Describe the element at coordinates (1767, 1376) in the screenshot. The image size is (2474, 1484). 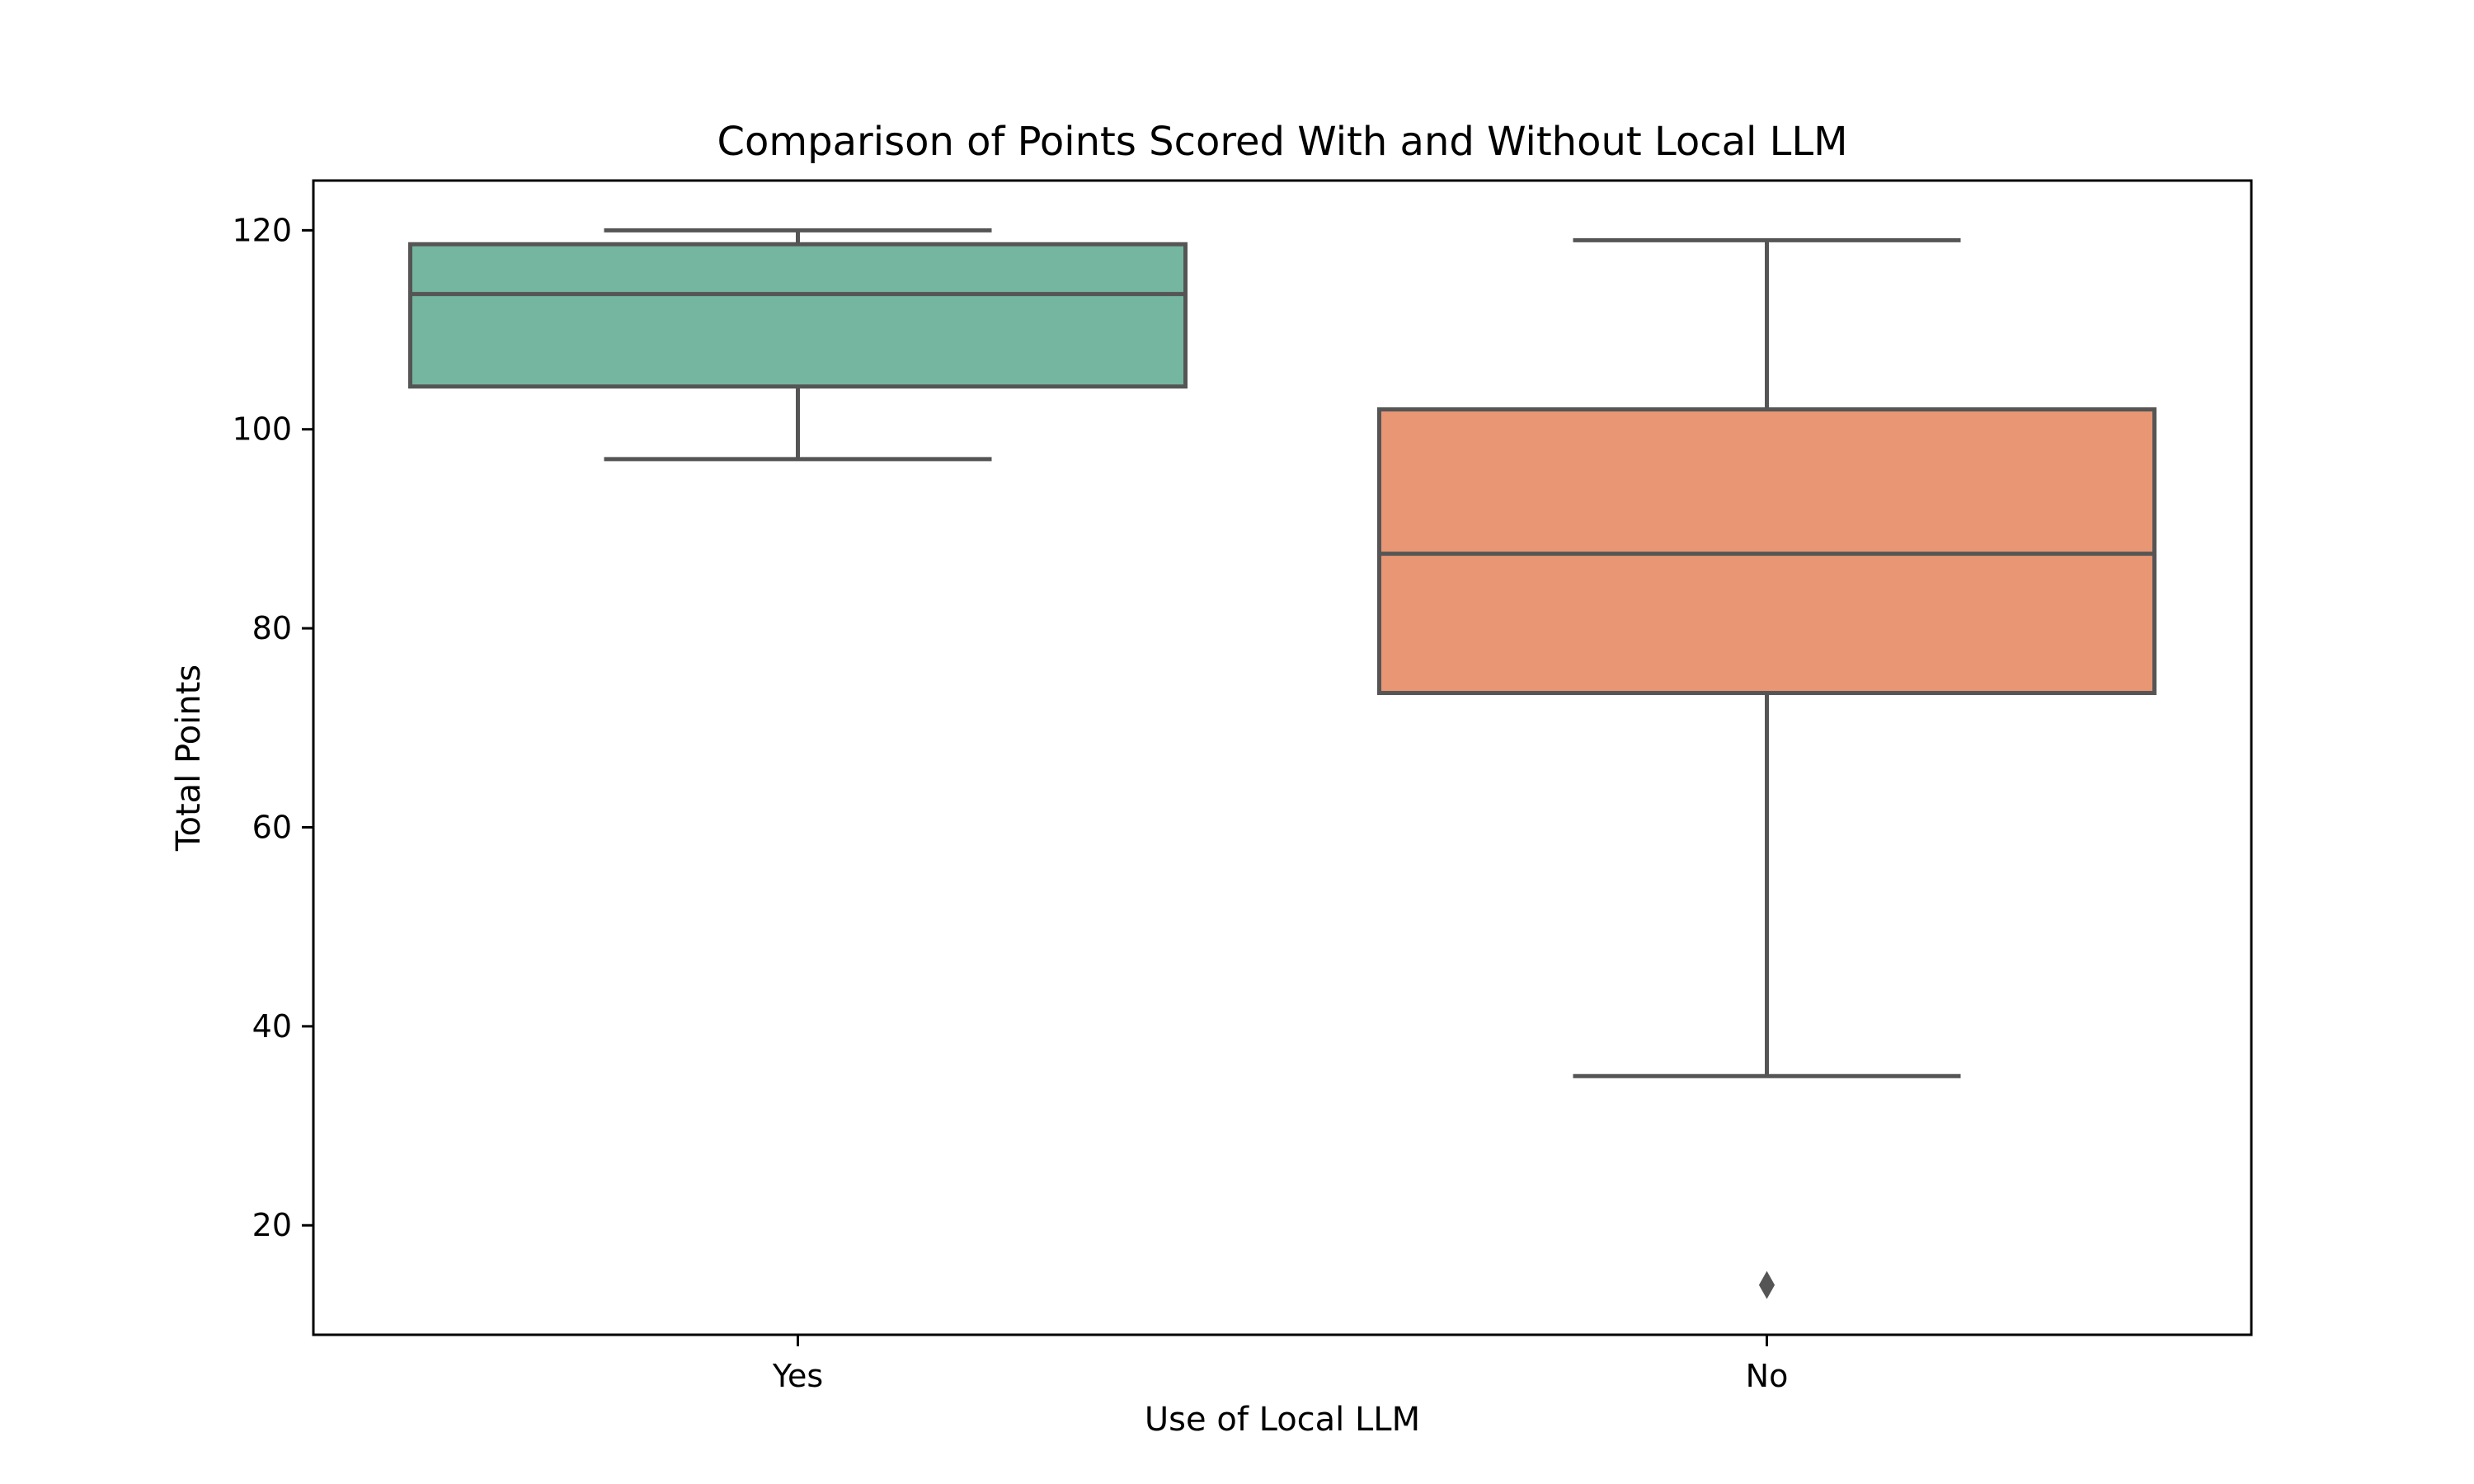
I see `x-tick-label-no: No` at that location.